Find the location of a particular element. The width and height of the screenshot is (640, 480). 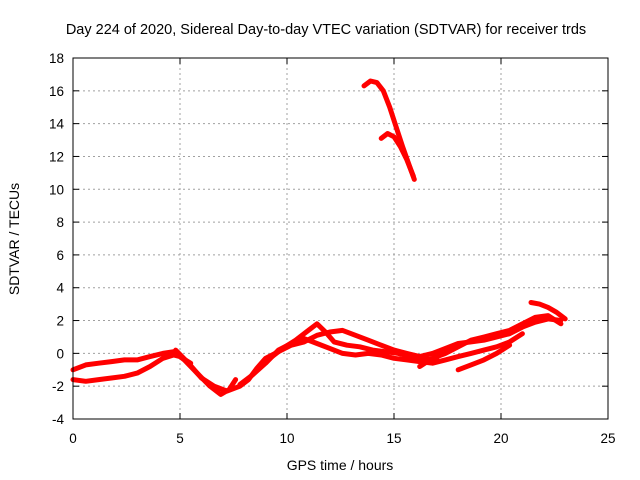

y-tick-label: 4 is located at coordinates (60, 288).